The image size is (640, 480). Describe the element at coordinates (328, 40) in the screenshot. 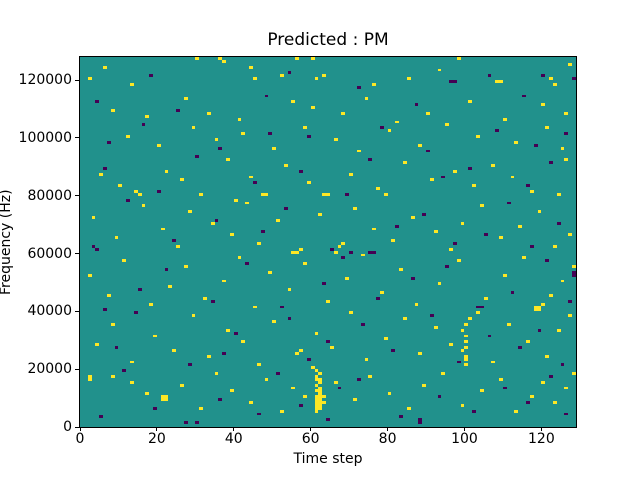

I see `chart-title: Predicted : PM` at that location.